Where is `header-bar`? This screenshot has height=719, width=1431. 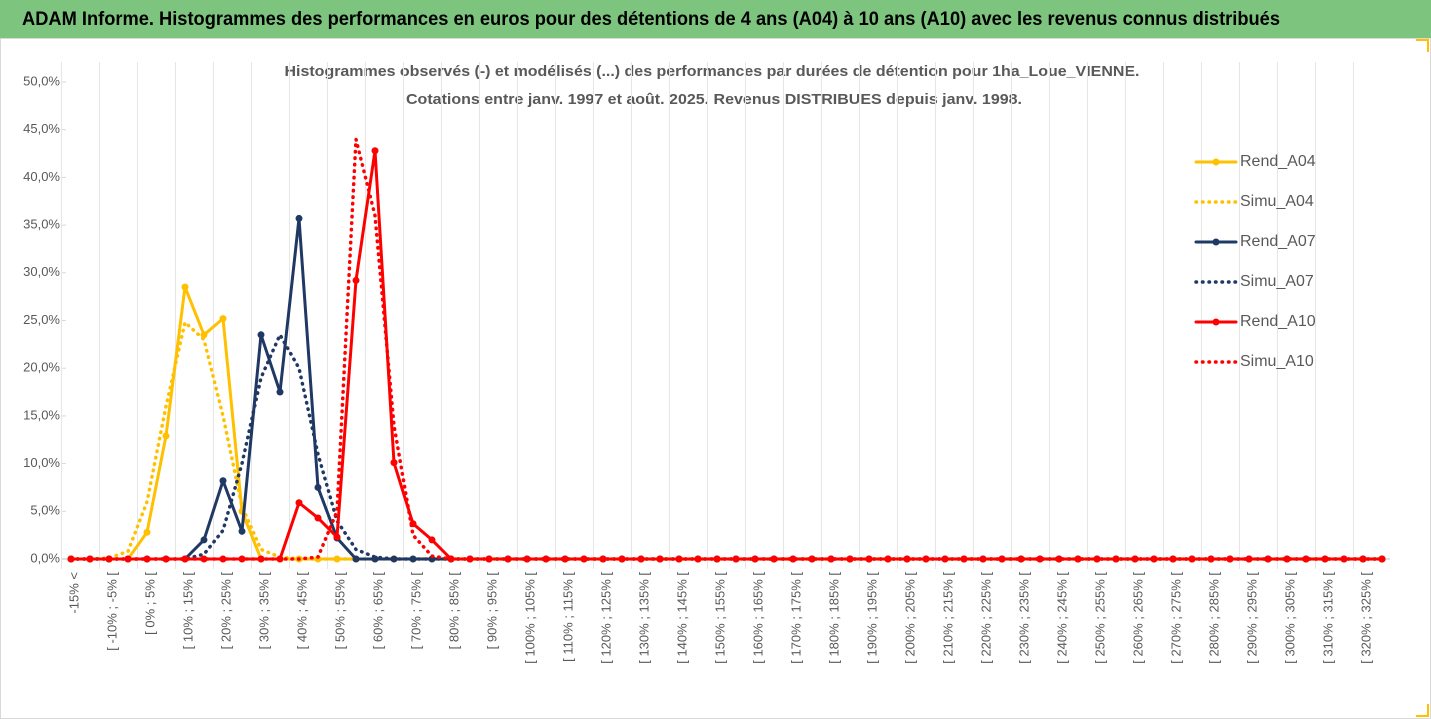 header-bar is located at coordinates (715, 19).